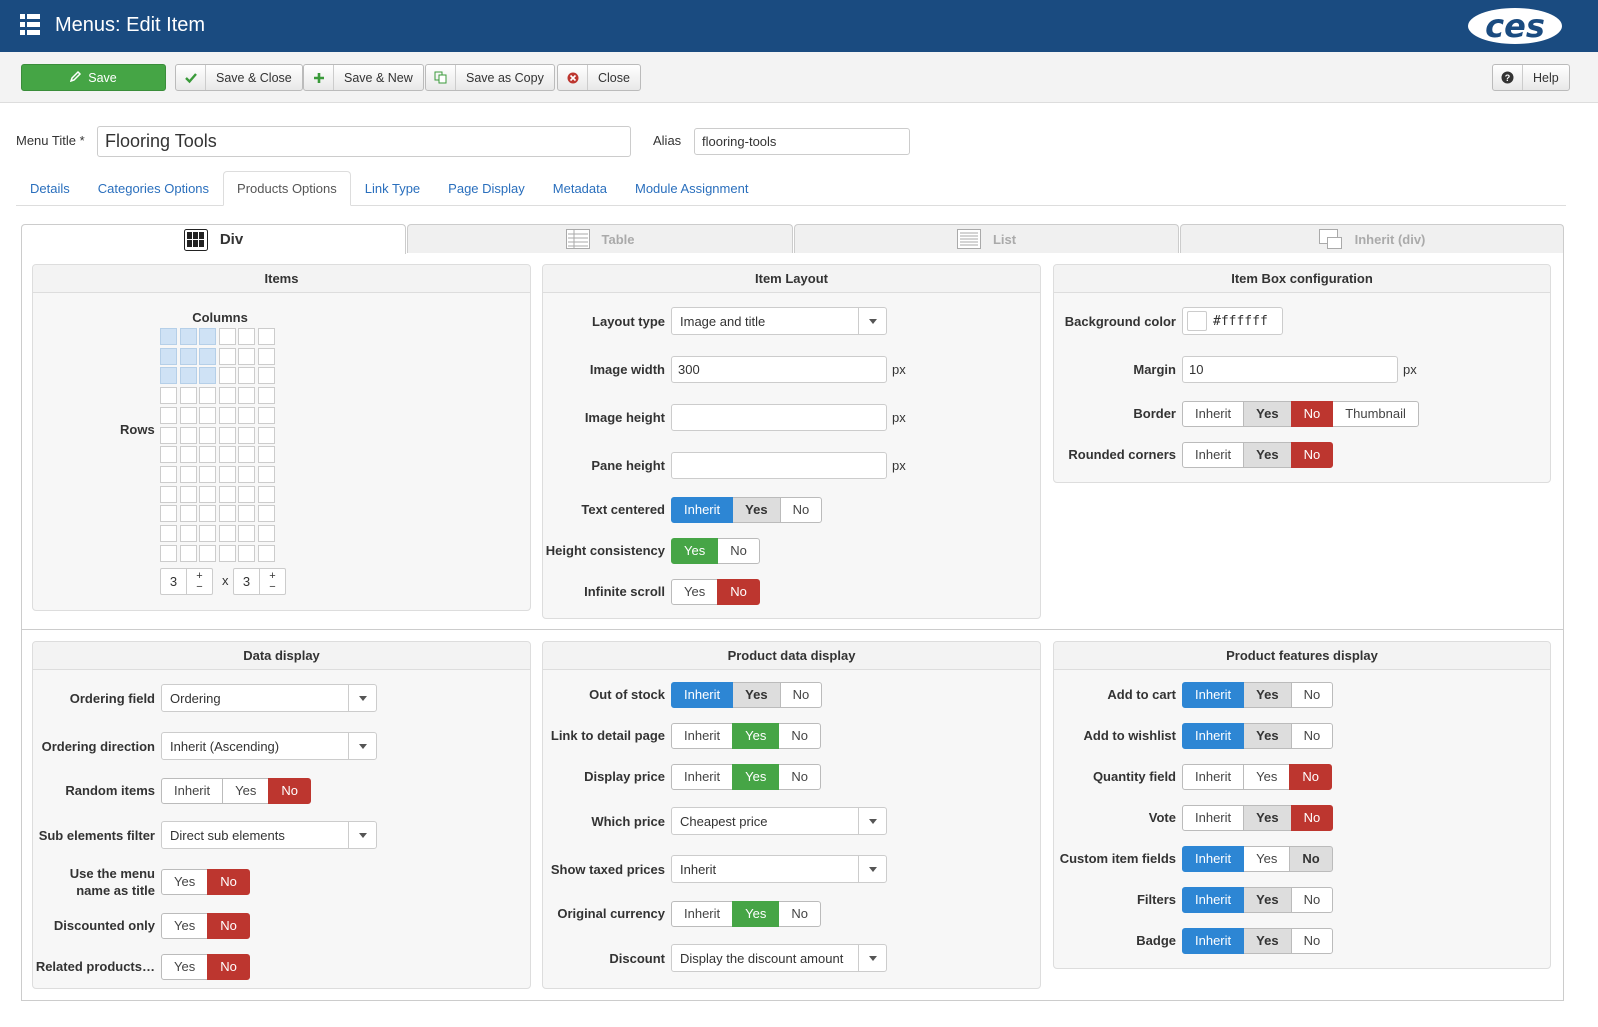  What do you see at coordinates (50, 188) in the screenshot?
I see `tab: Details` at bounding box center [50, 188].